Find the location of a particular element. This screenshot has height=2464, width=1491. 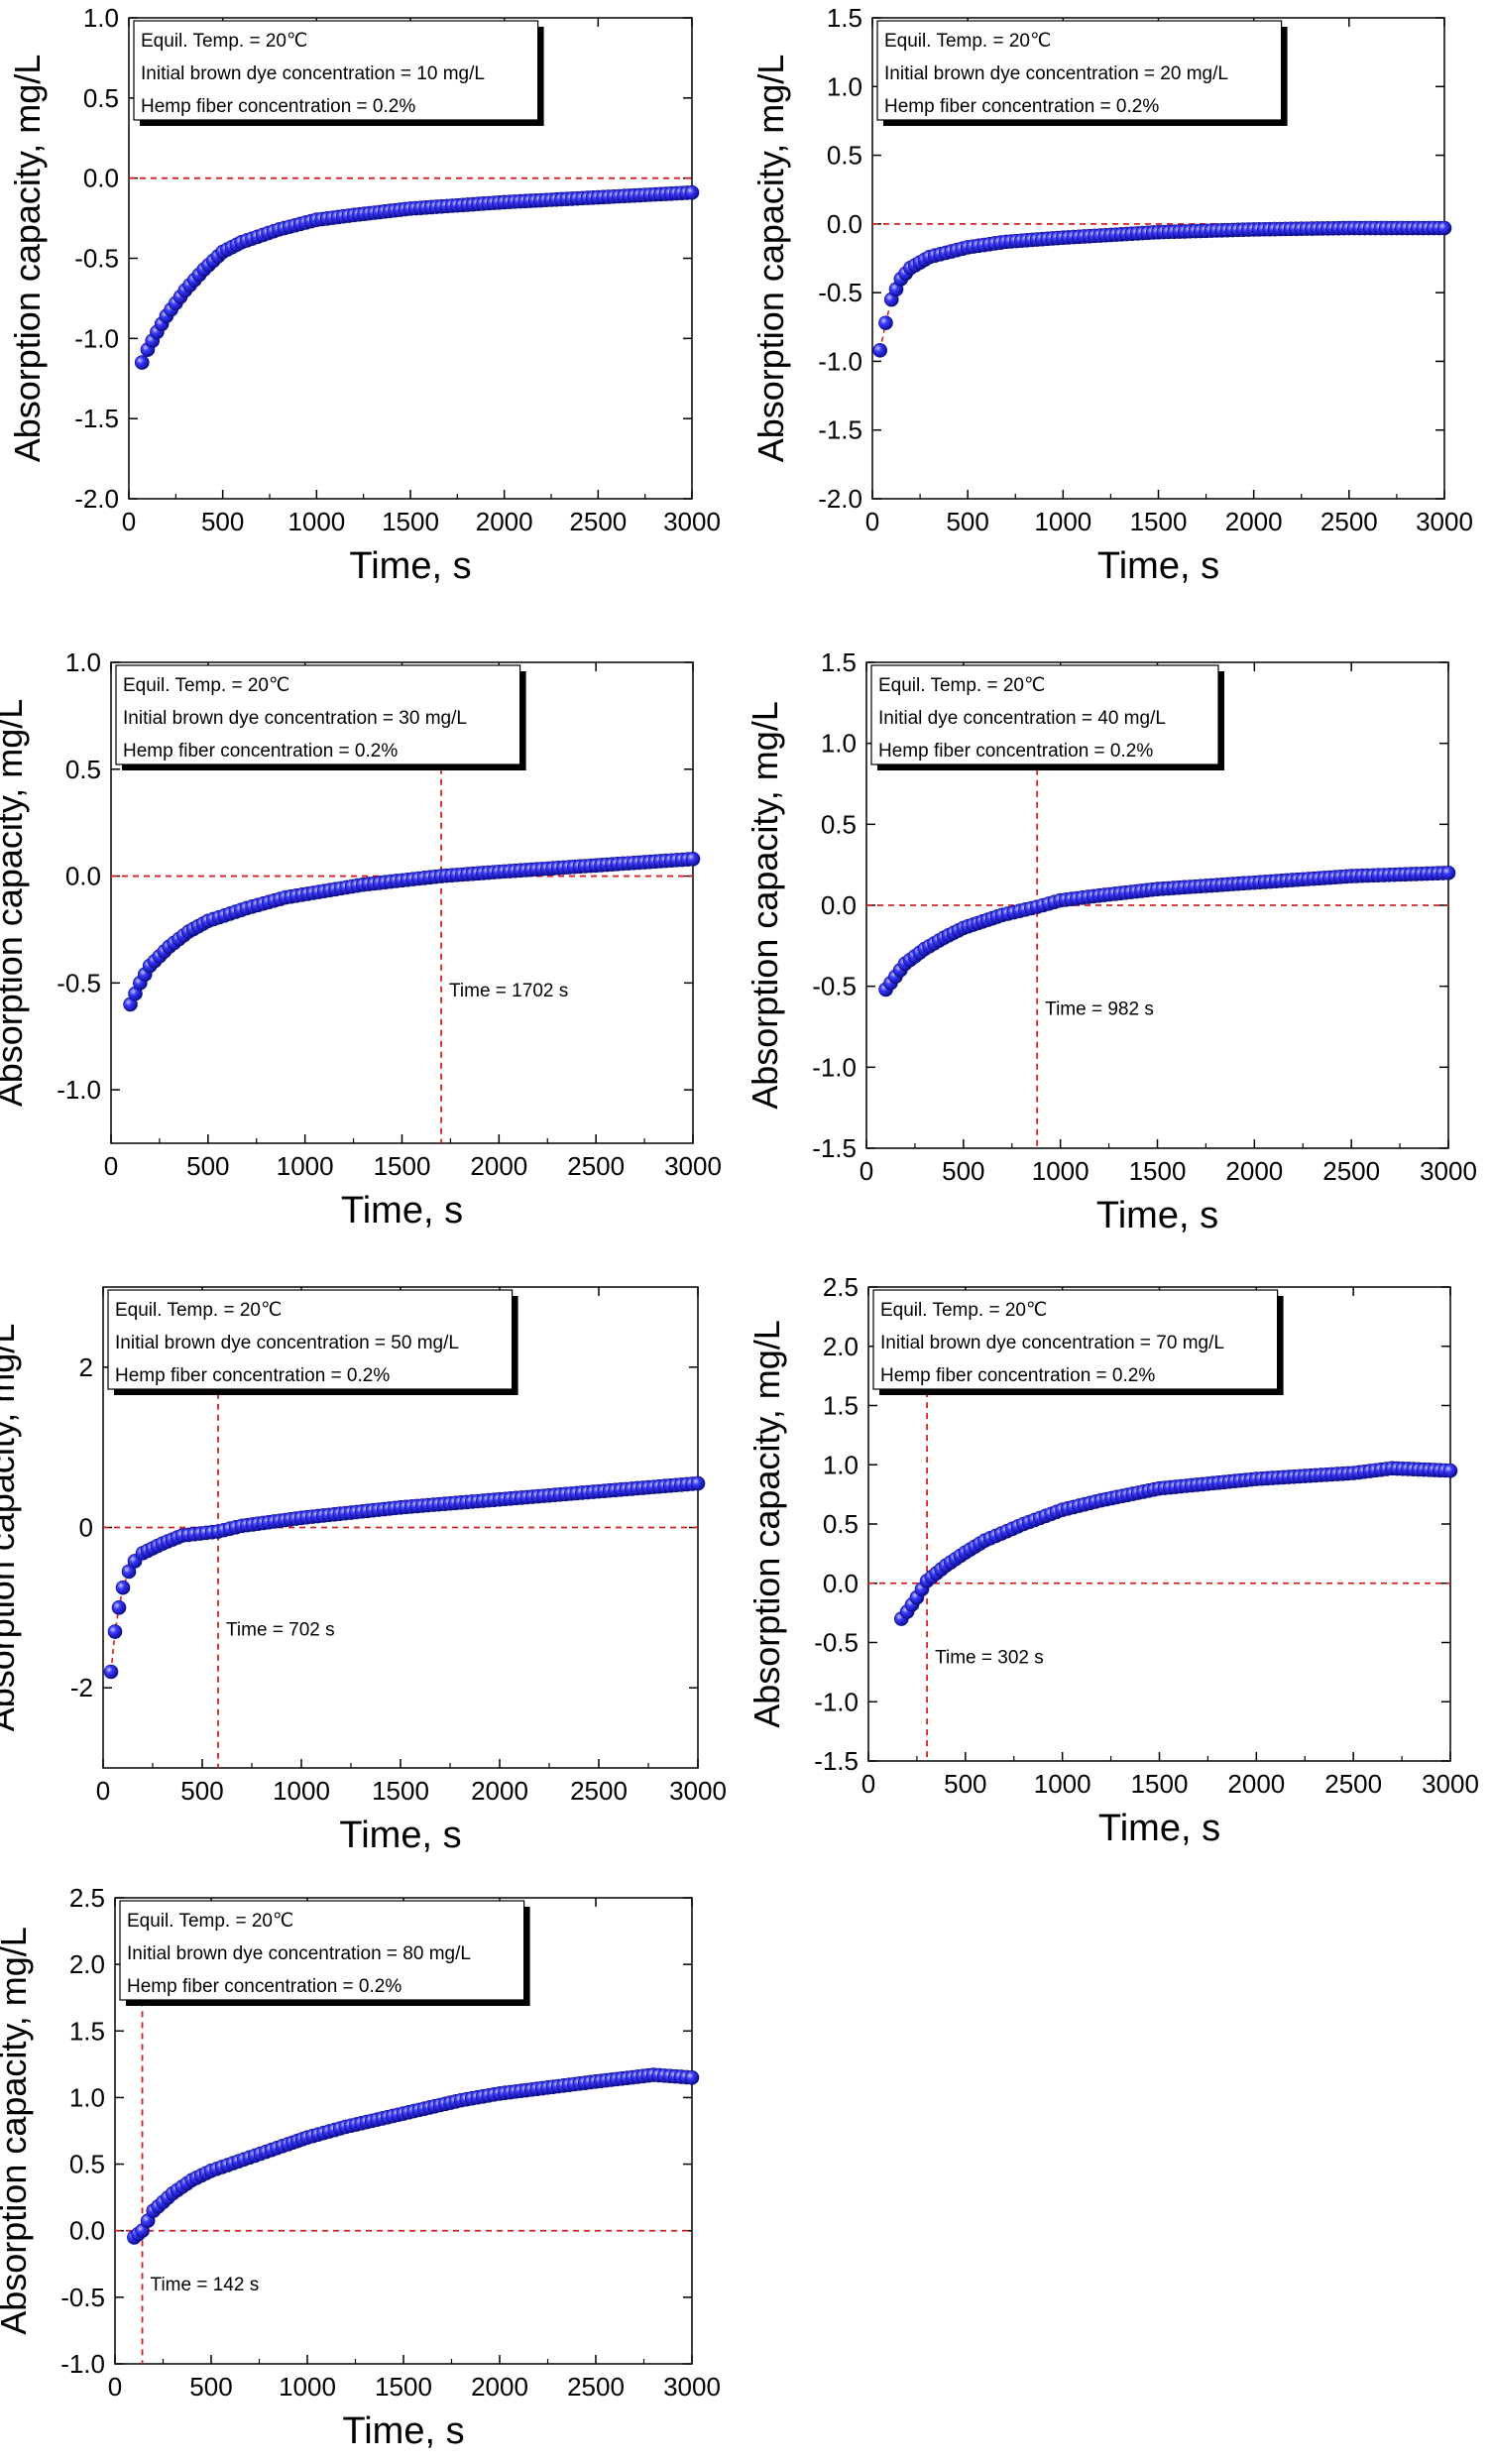

crossing-time-label: Time = 142 s is located at coordinates (206, 2285).